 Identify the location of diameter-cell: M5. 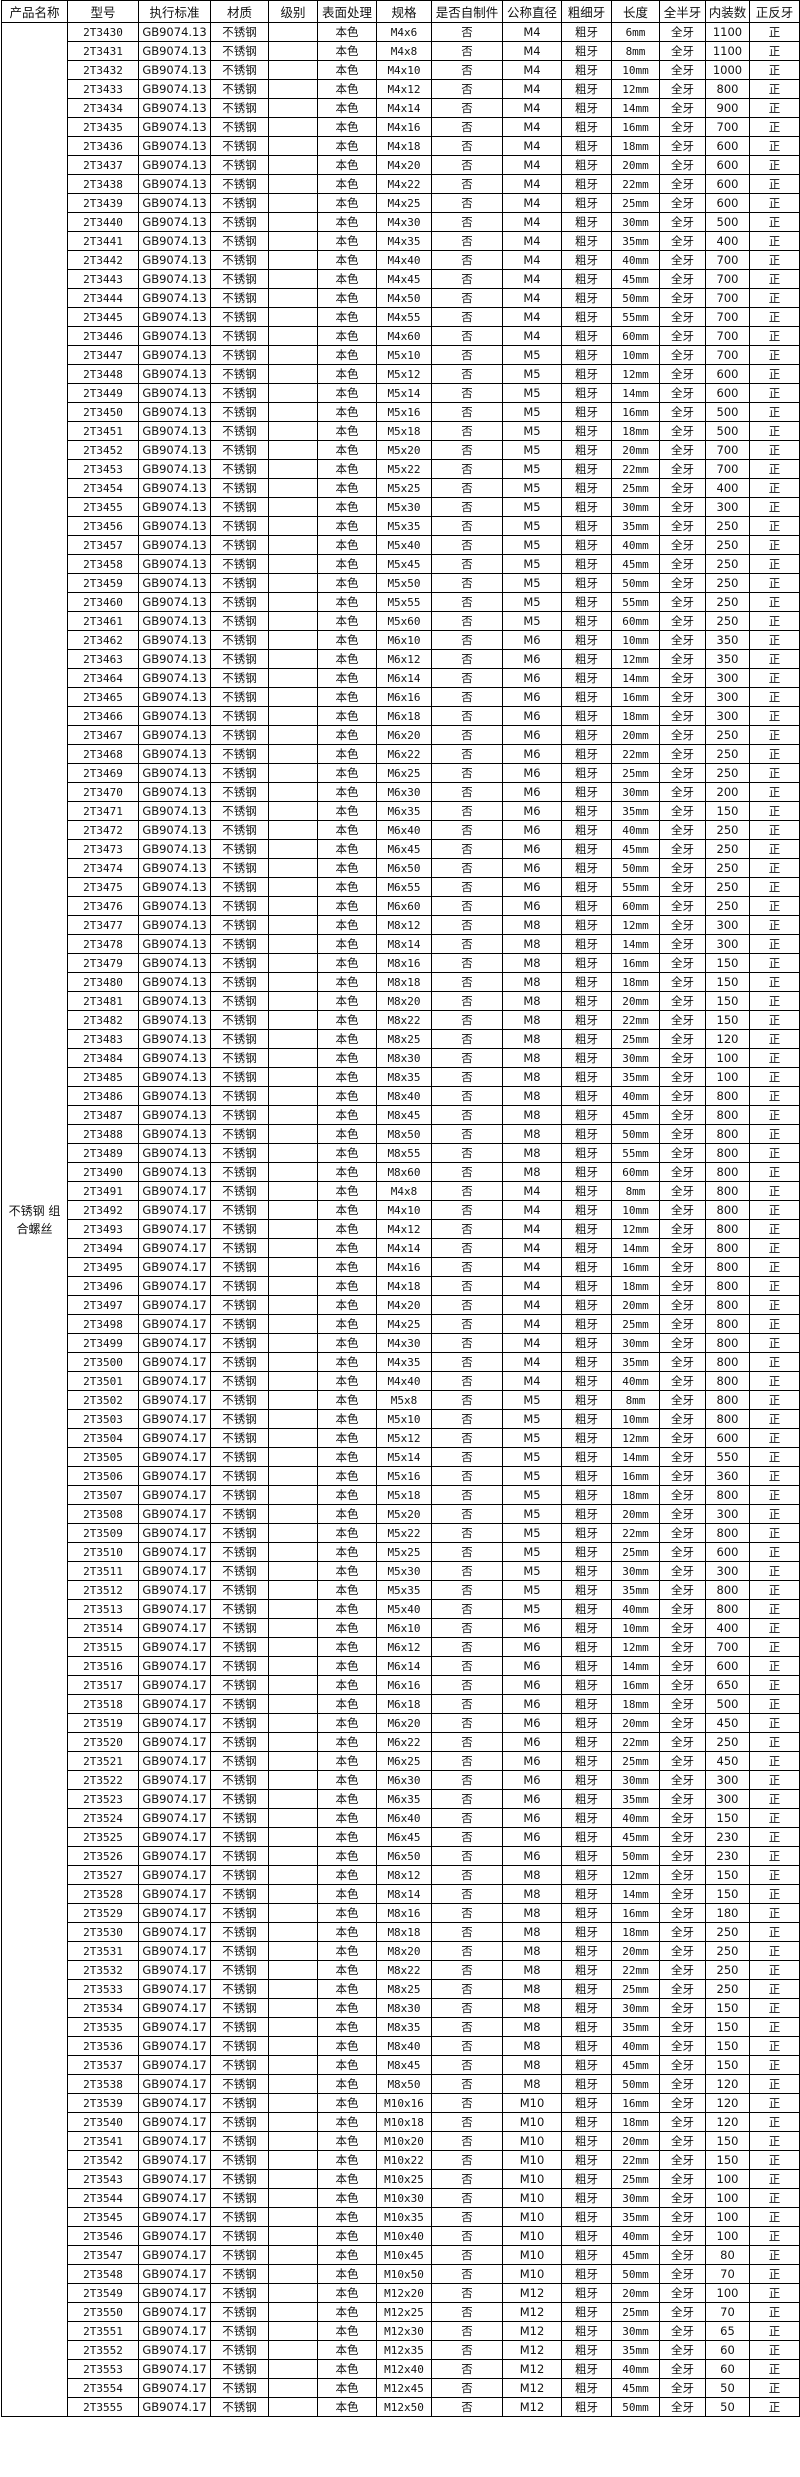
(532, 1514).